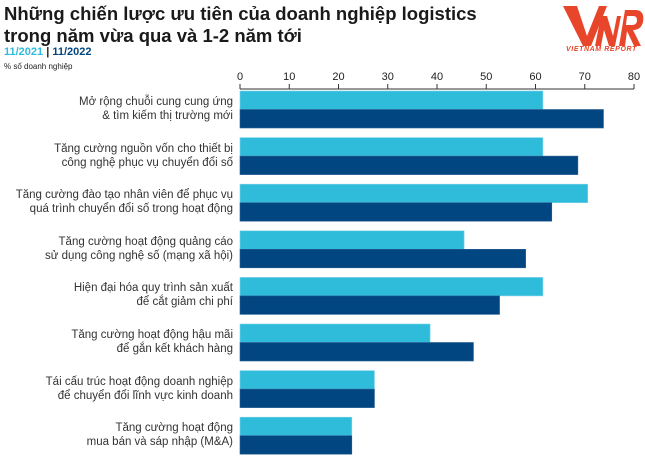 The height and width of the screenshot is (456, 645). Describe the element at coordinates (634, 77) in the screenshot. I see `x-tick-label: 80` at that location.